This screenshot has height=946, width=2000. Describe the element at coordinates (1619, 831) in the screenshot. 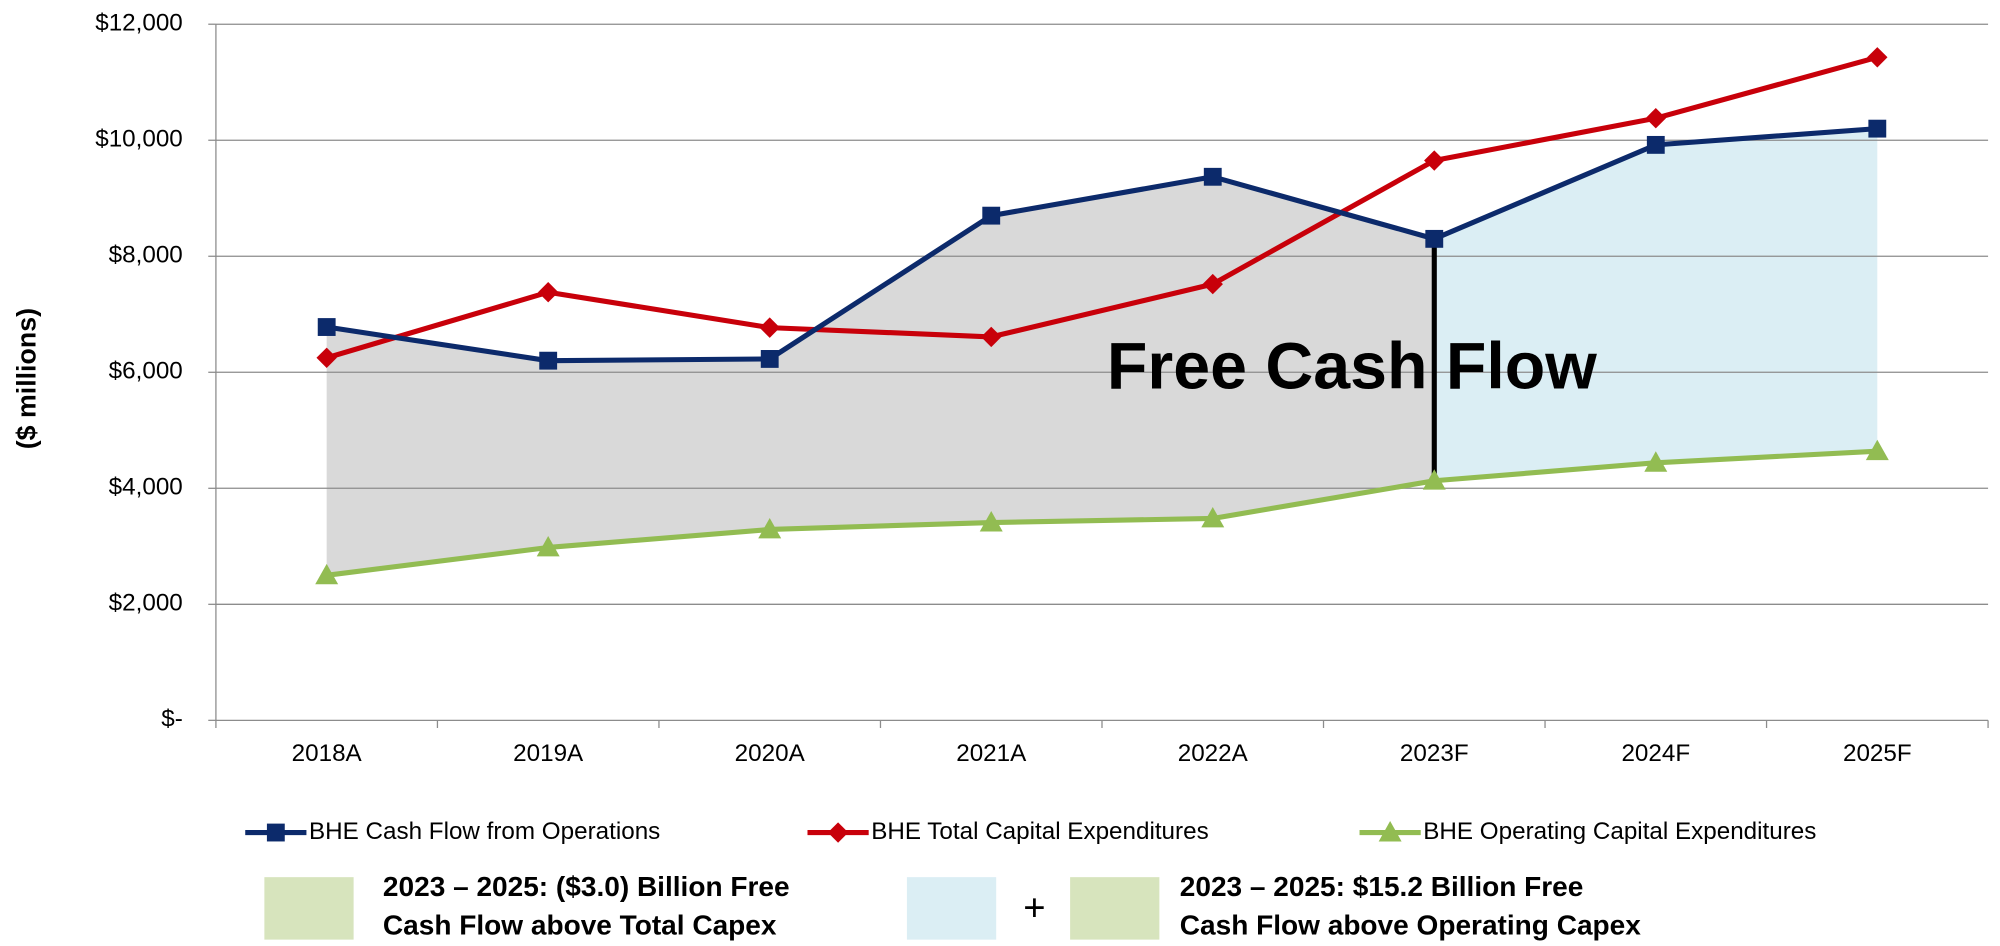

I see `legend-label: BHE Operating Capital Expenditures` at that location.